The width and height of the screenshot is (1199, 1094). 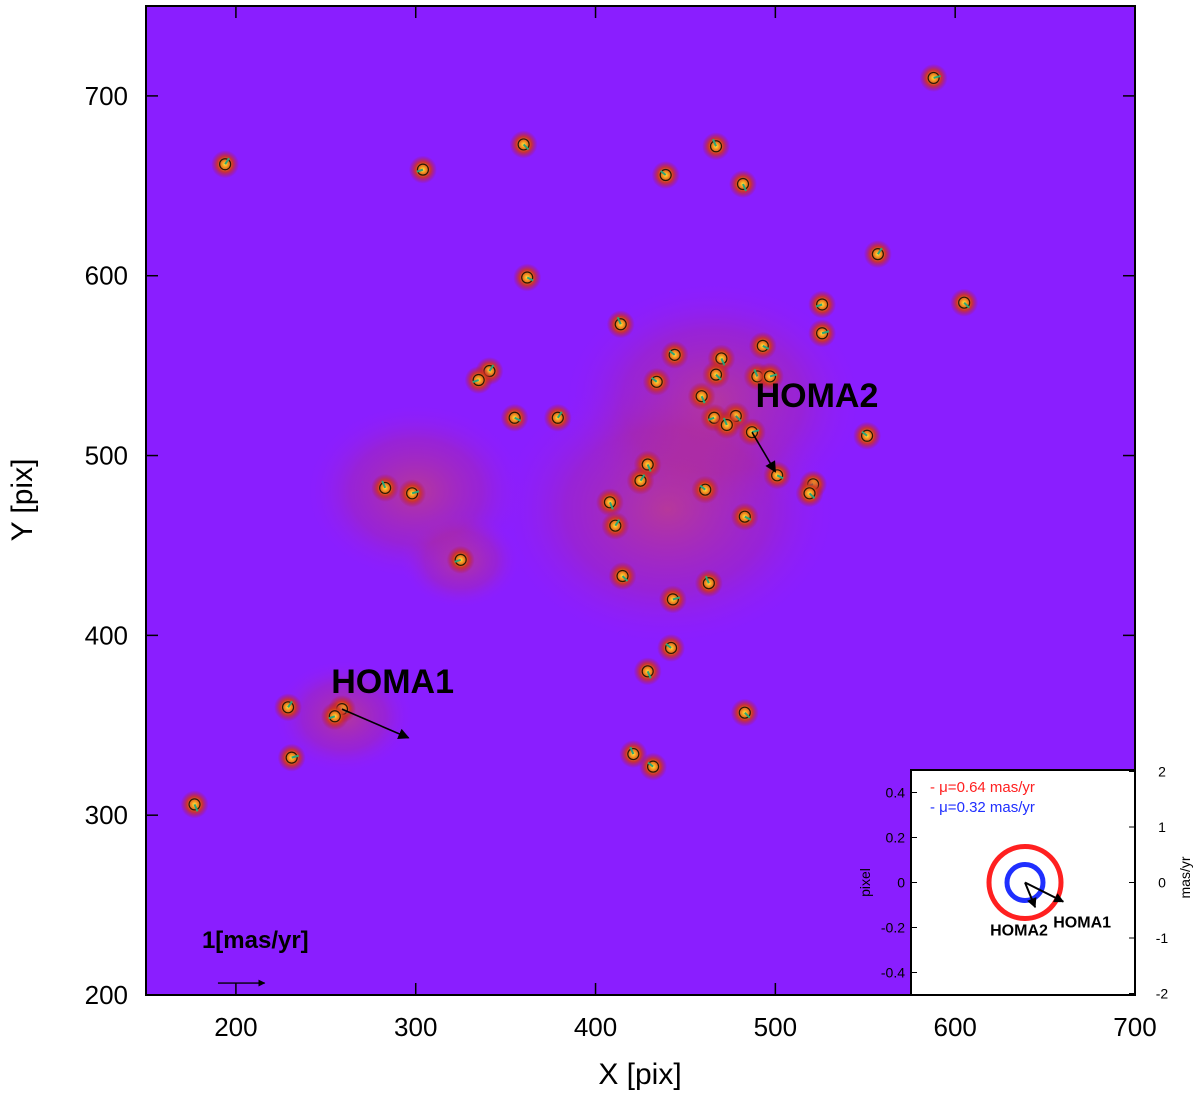 What do you see at coordinates (775, 1027) in the screenshot?
I see `x-tick-label: 500` at bounding box center [775, 1027].